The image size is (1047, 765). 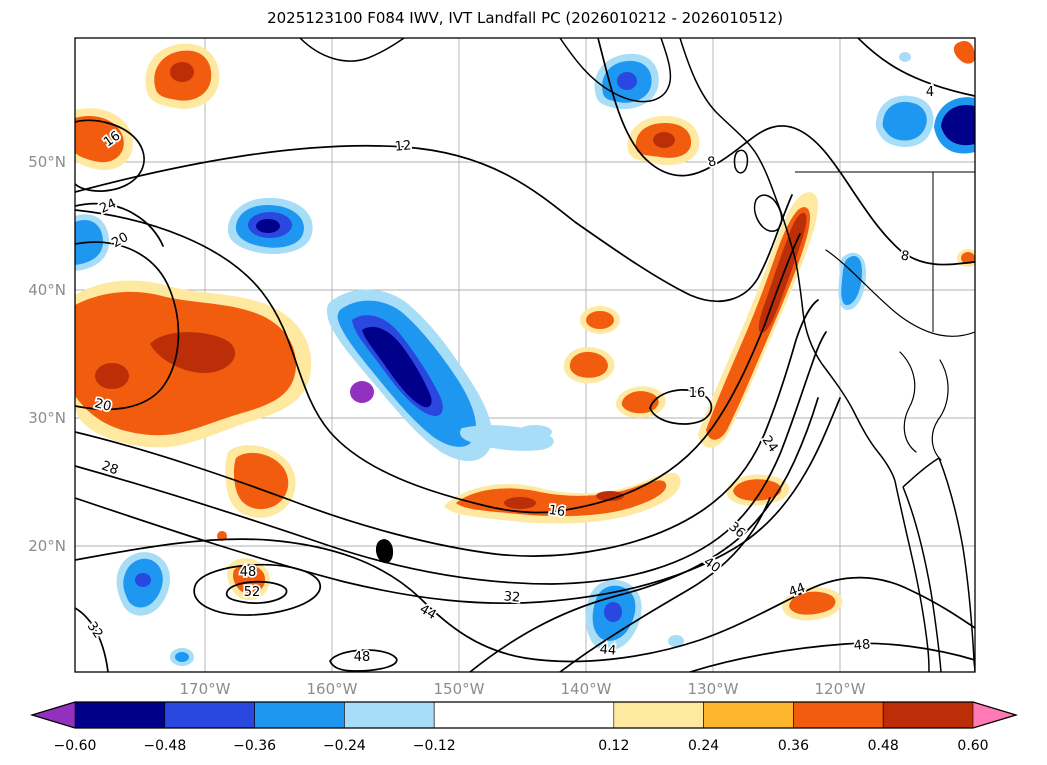 I want to click on lon-tick-label: 140°W, so click(x=586, y=689).